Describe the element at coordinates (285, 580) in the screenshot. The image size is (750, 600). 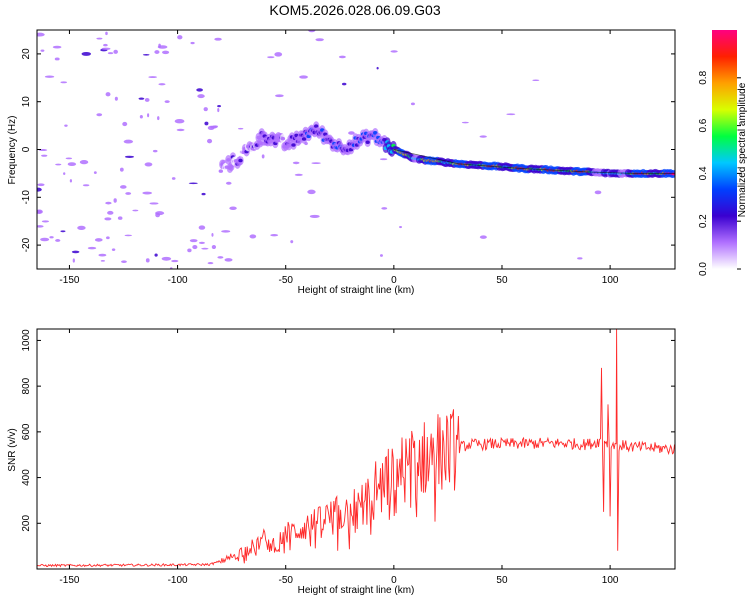
I see `x-tick-label: -50` at that location.